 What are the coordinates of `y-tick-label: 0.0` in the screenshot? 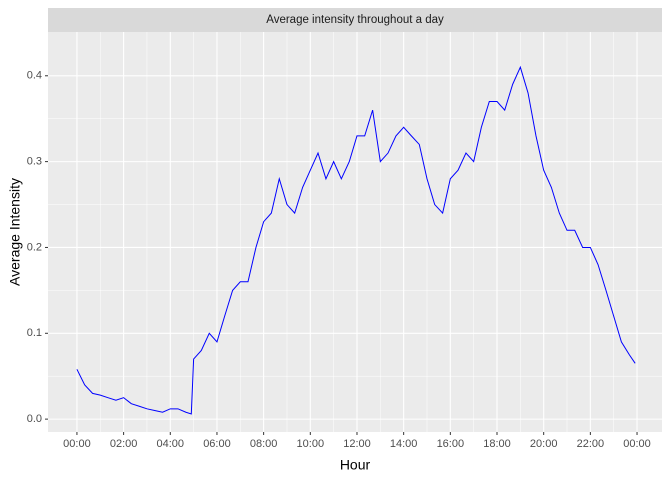 It's located at (34, 419).